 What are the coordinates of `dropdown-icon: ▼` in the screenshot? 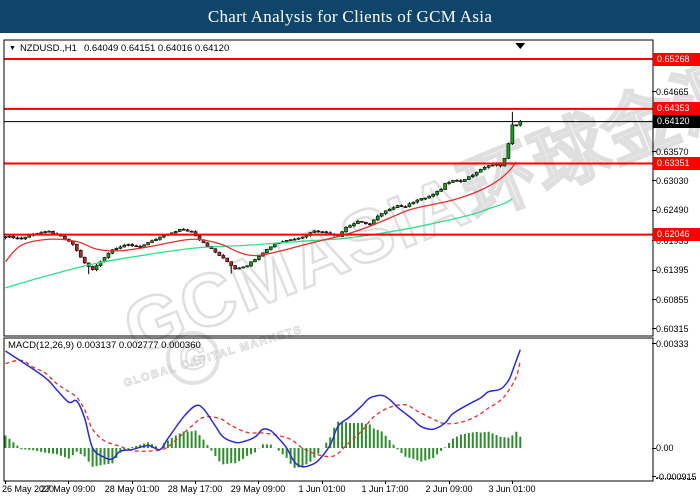 It's located at (12, 48).